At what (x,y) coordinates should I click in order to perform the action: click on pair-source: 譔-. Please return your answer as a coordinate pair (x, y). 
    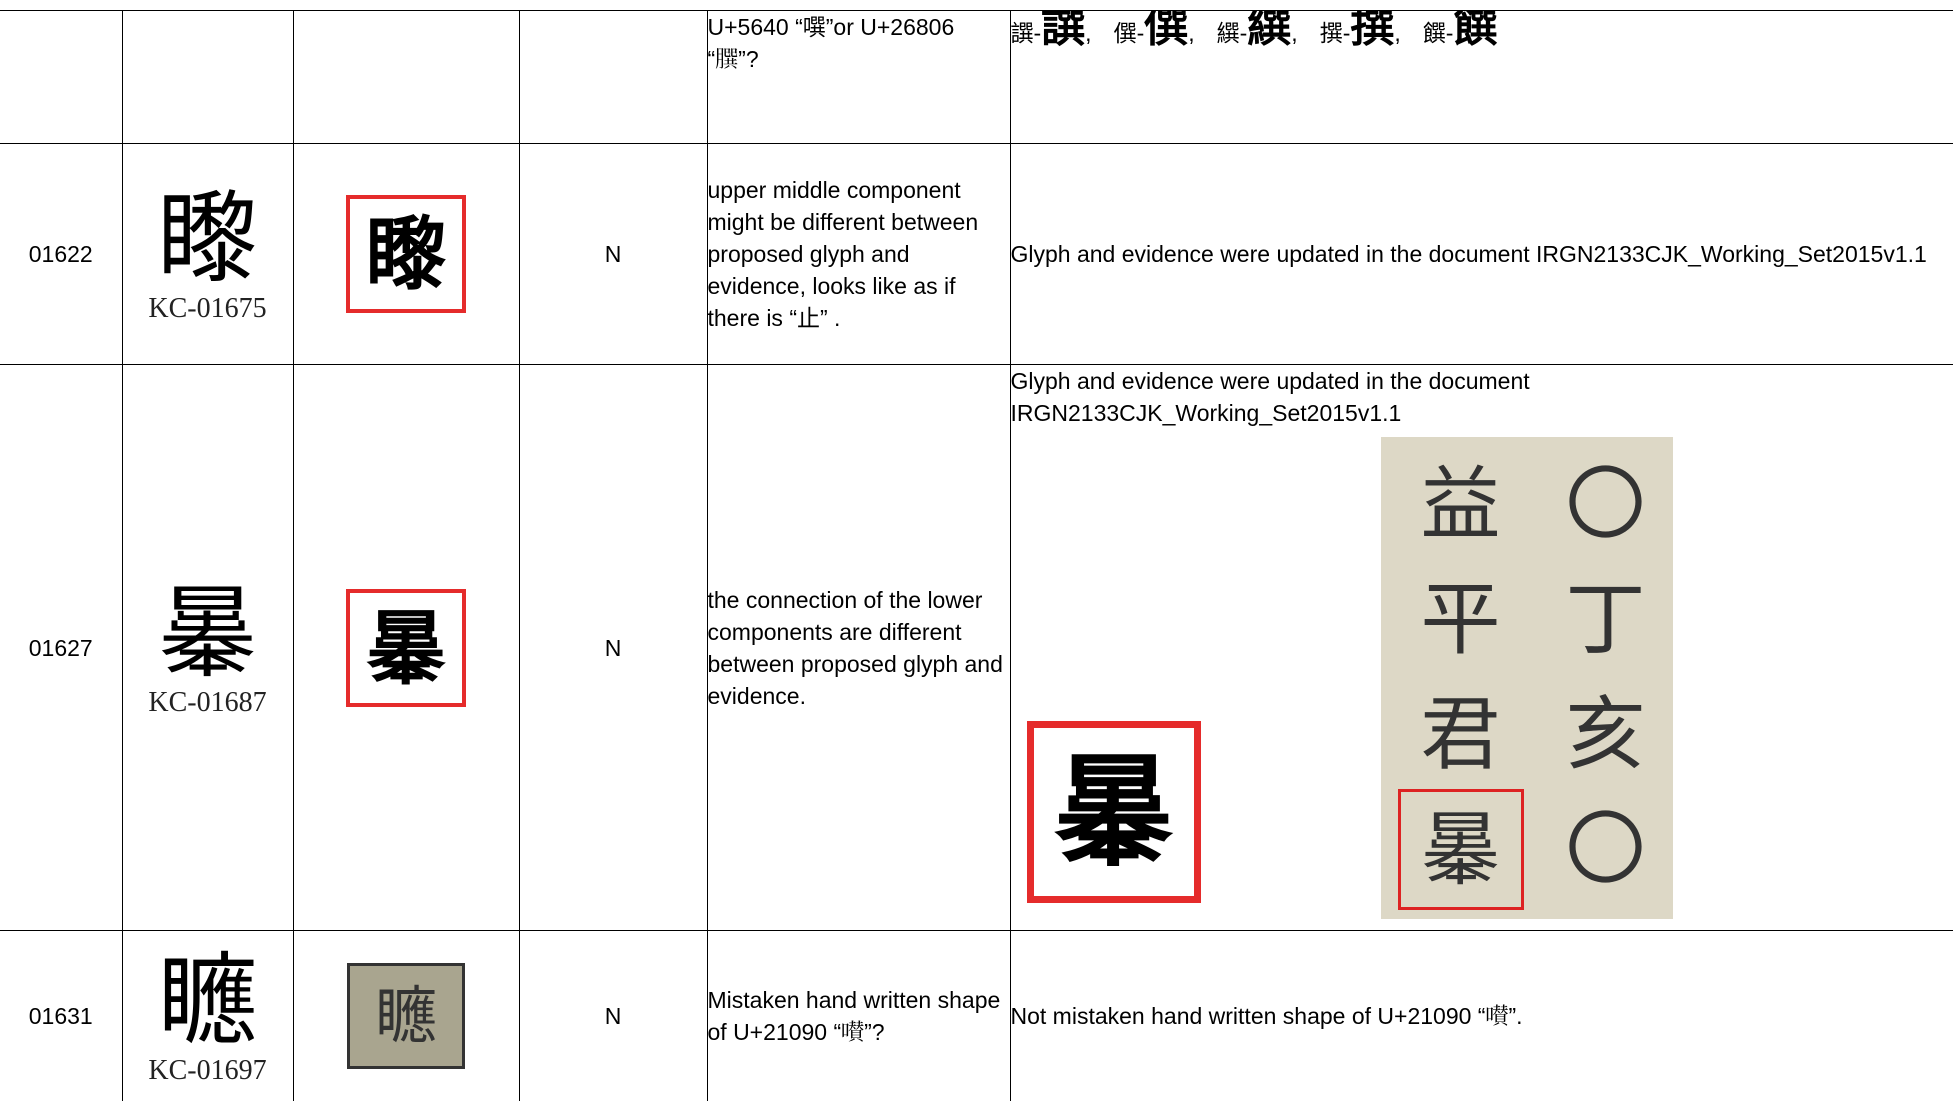
    Looking at the image, I should click on (1026, 33).